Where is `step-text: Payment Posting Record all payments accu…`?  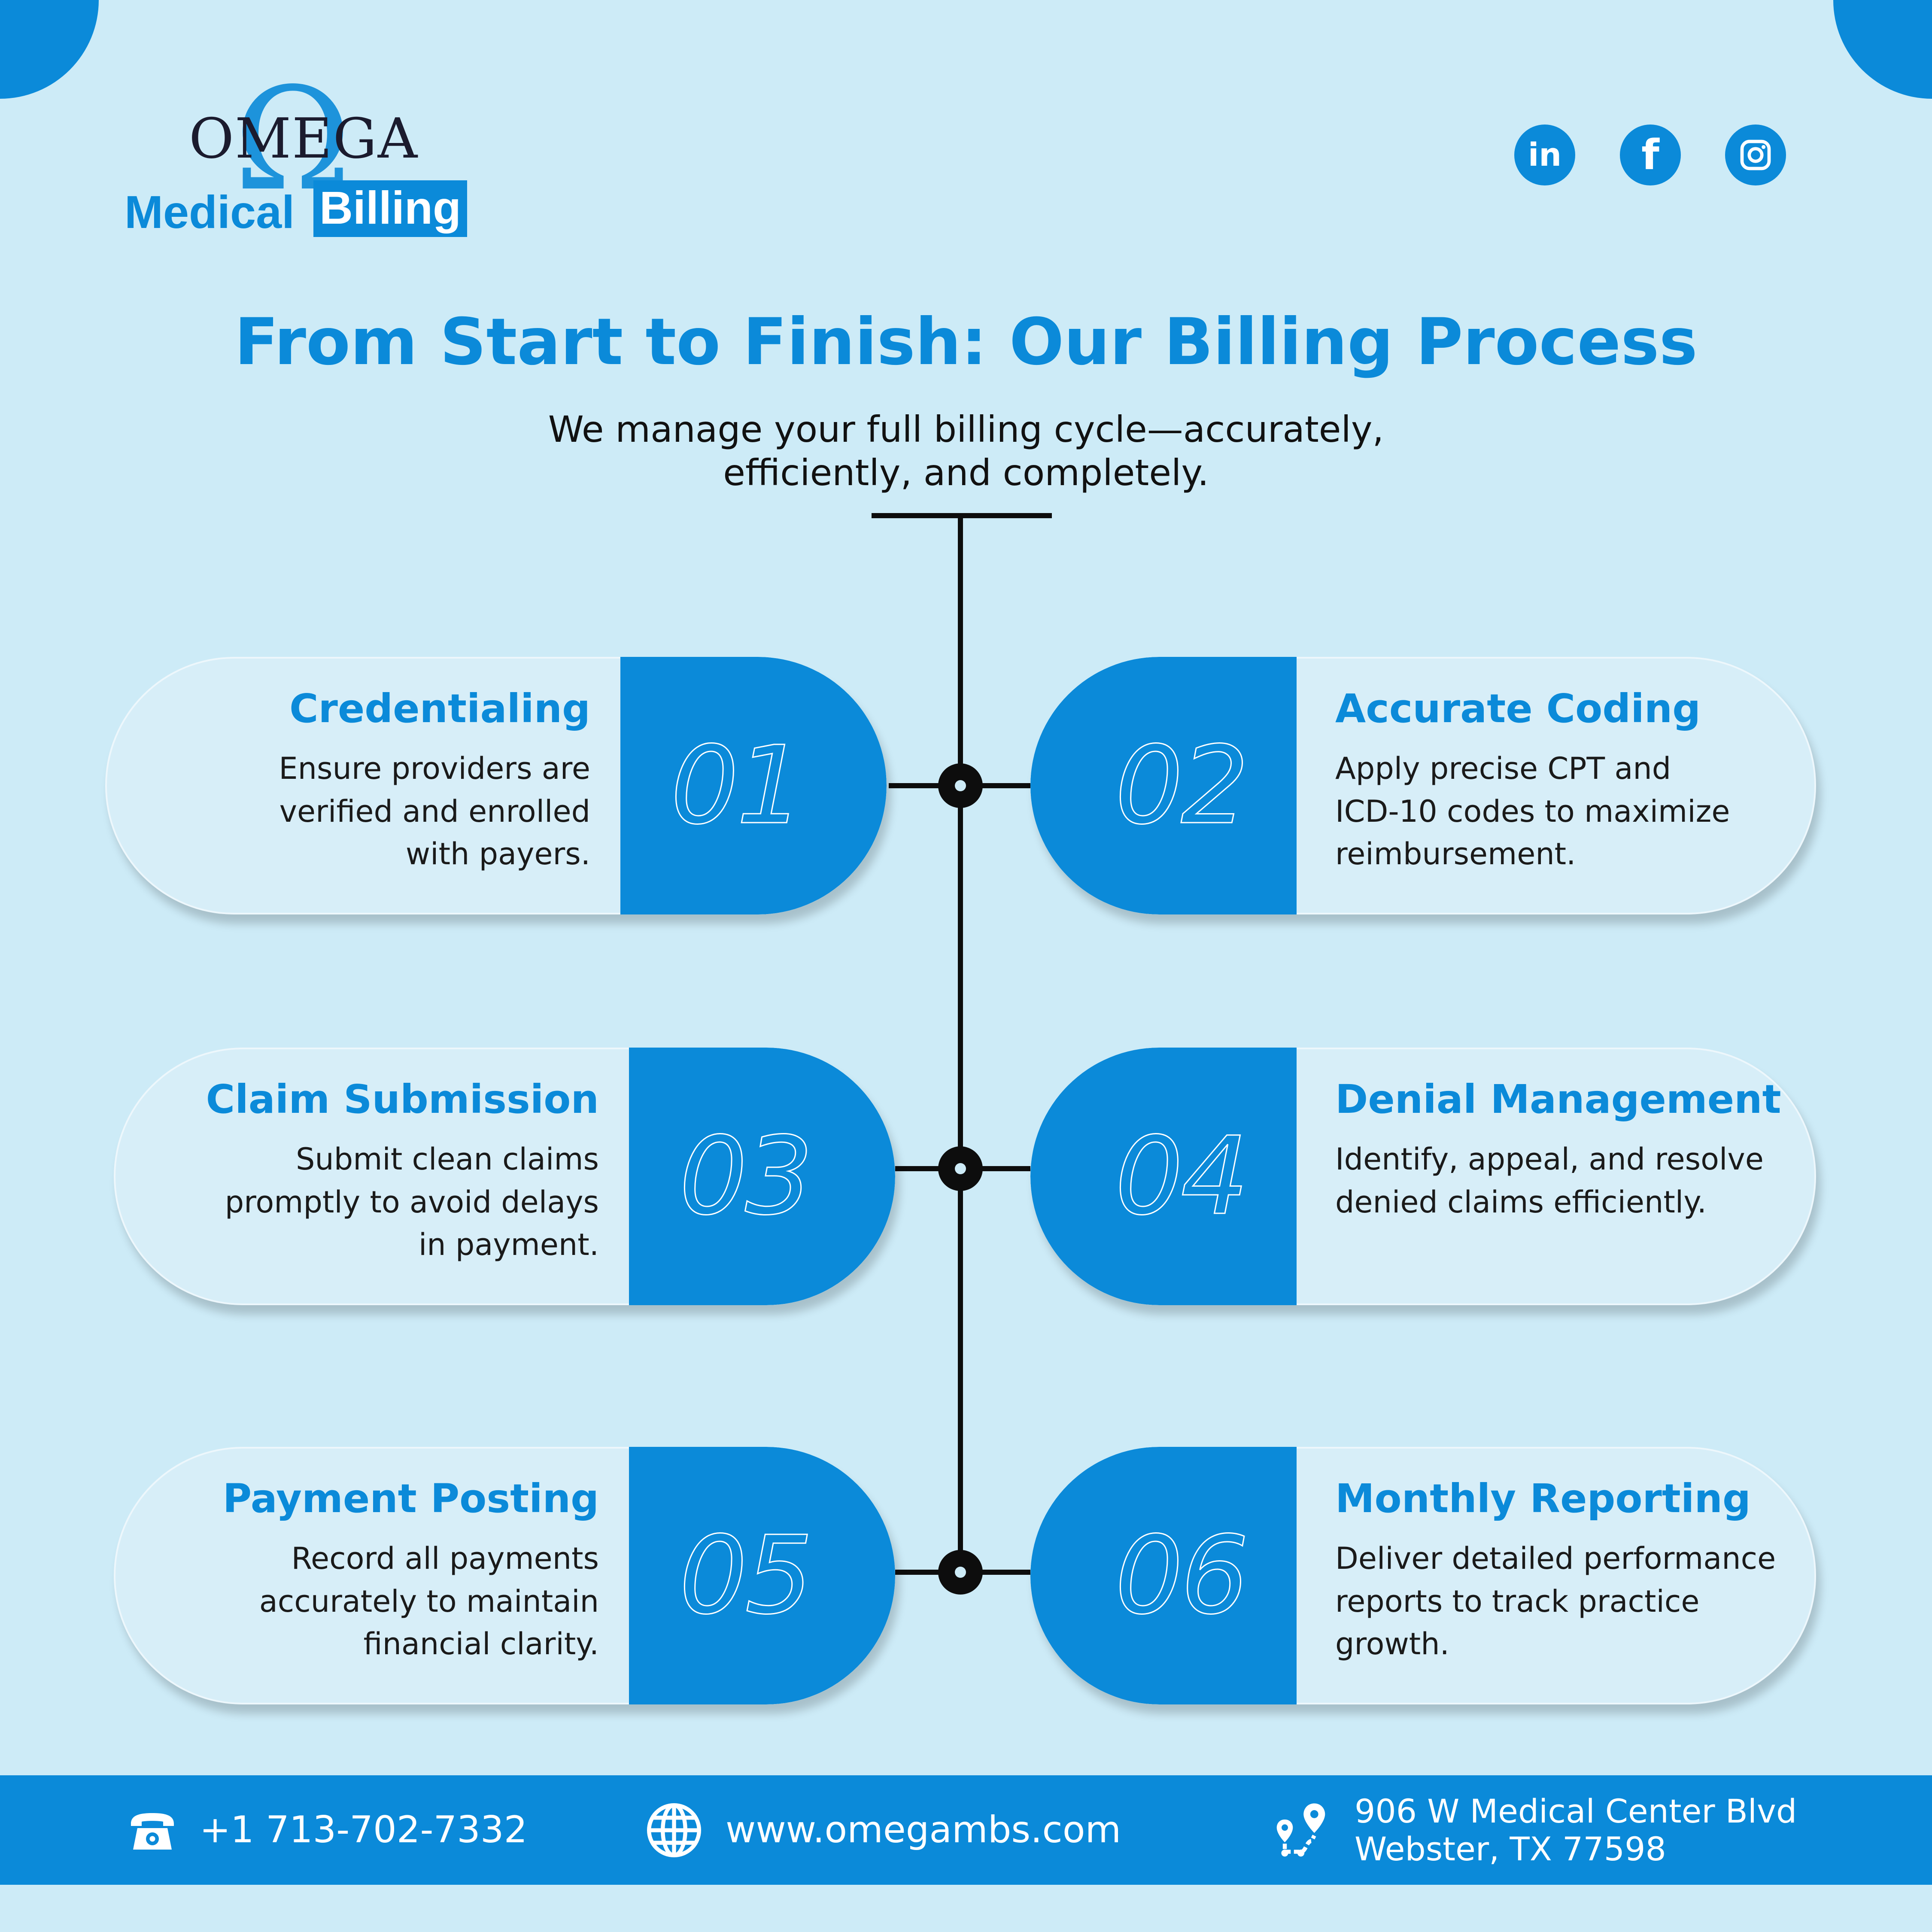 step-text: Payment Posting Record all payments accu… is located at coordinates (385, 1571).